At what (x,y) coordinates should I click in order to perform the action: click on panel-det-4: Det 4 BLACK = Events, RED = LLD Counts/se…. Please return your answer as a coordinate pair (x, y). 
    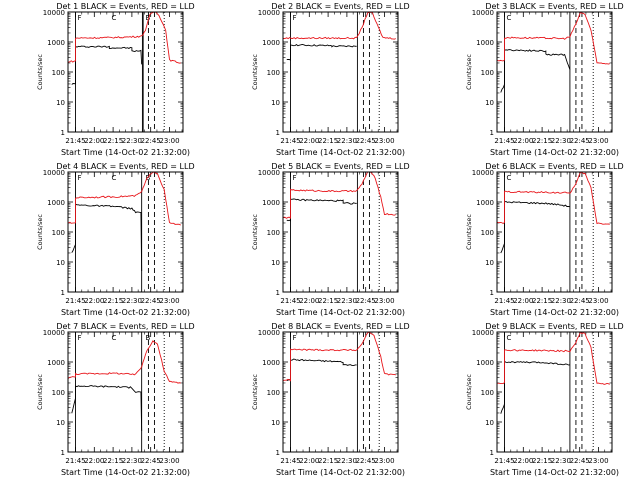
    Looking at the image, I should click on (115, 239).